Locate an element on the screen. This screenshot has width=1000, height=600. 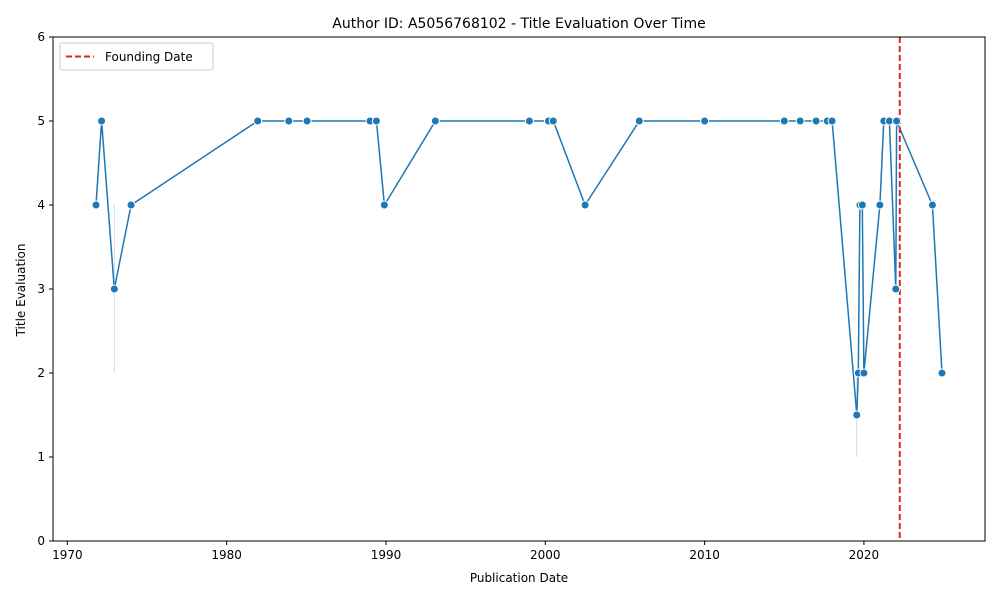
legend: Founding Date is located at coordinates (136, 56).